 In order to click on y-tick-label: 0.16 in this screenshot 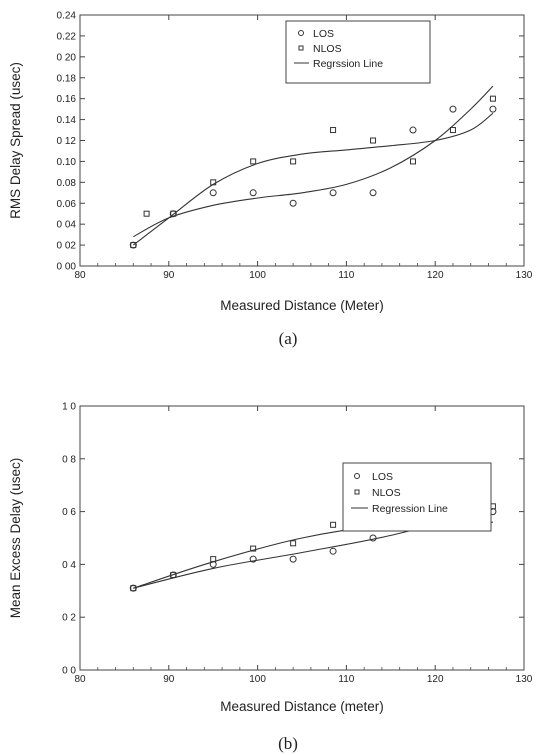, I will do `click(67, 99)`.